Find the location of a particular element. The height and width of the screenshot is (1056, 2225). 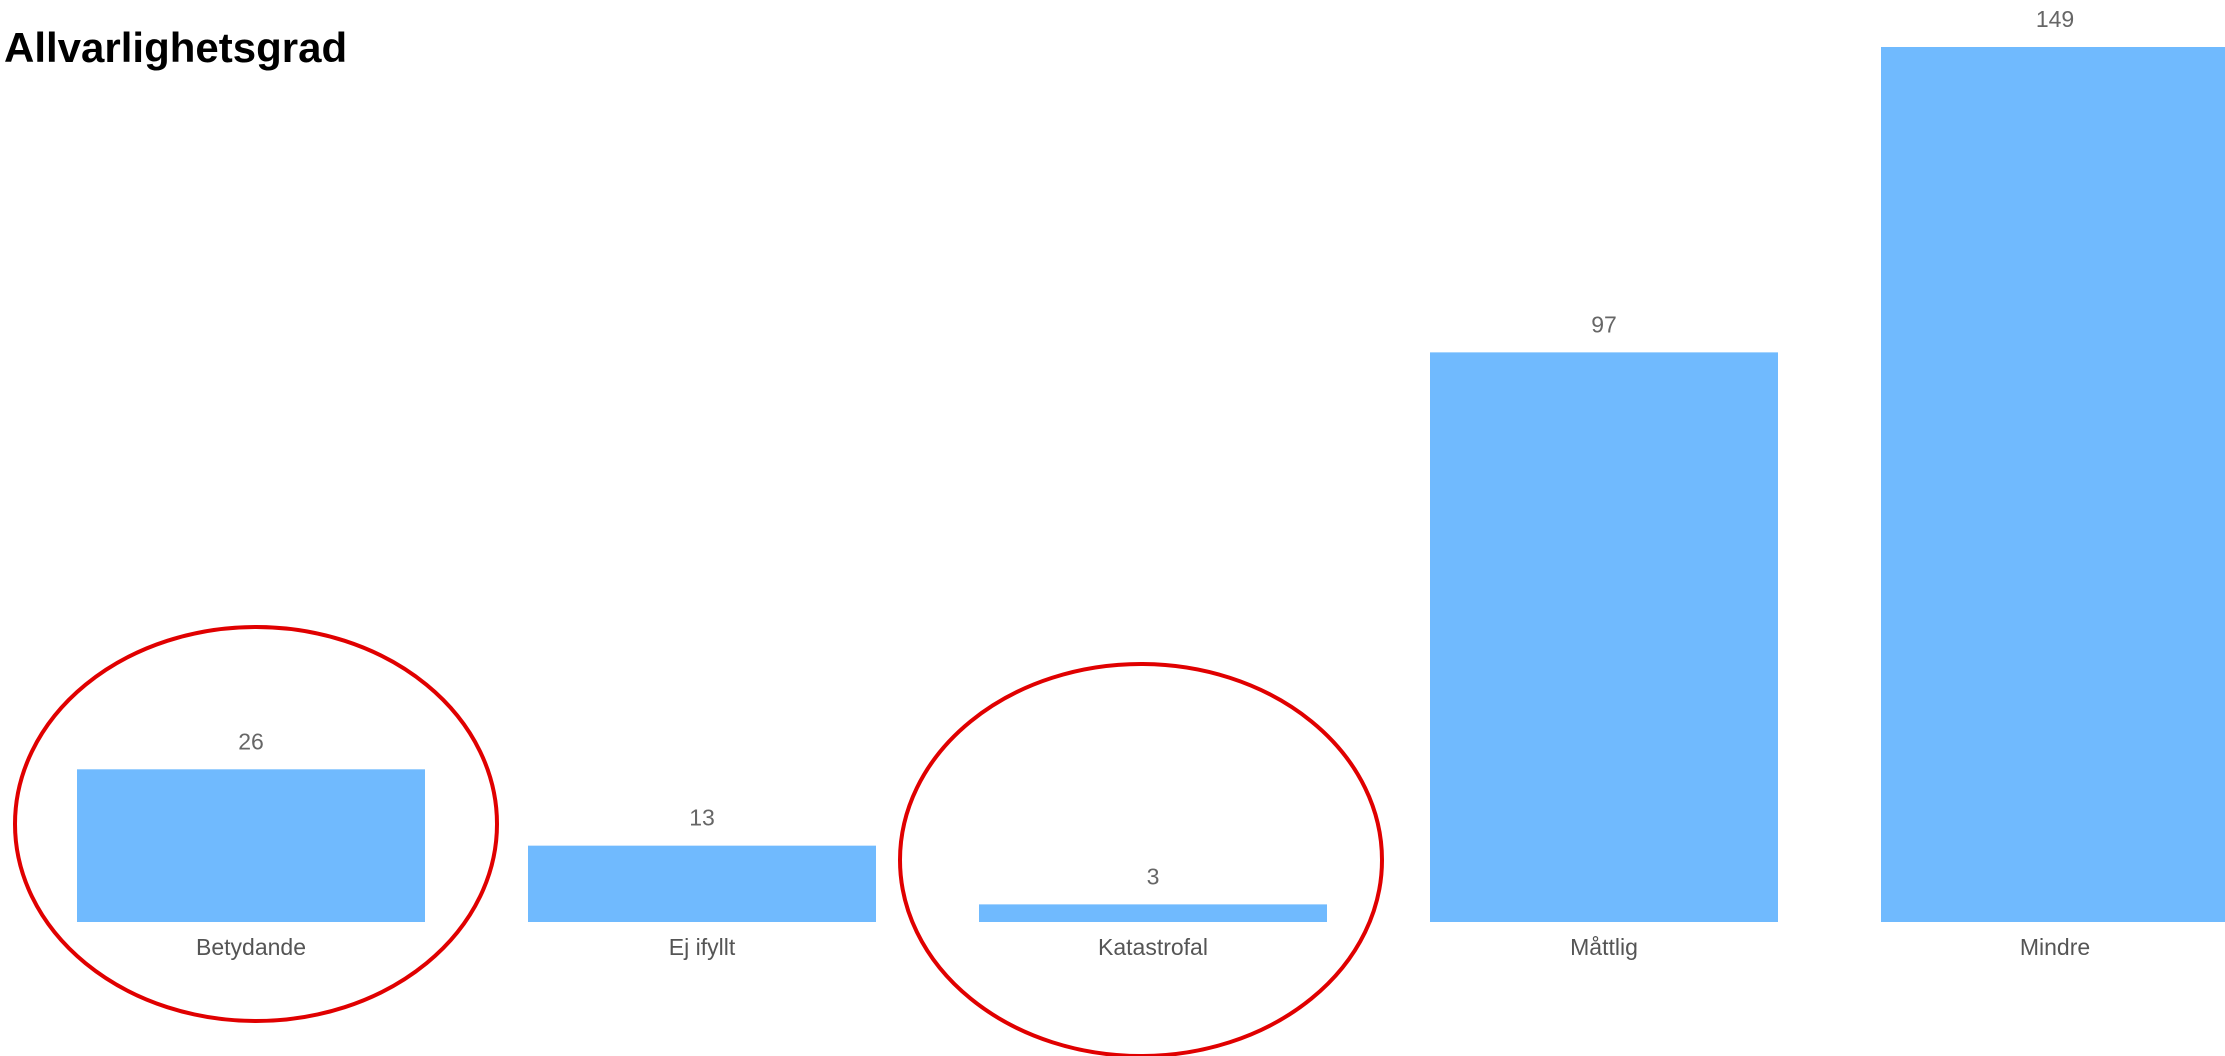

bar-mindre is located at coordinates (2053, 484).